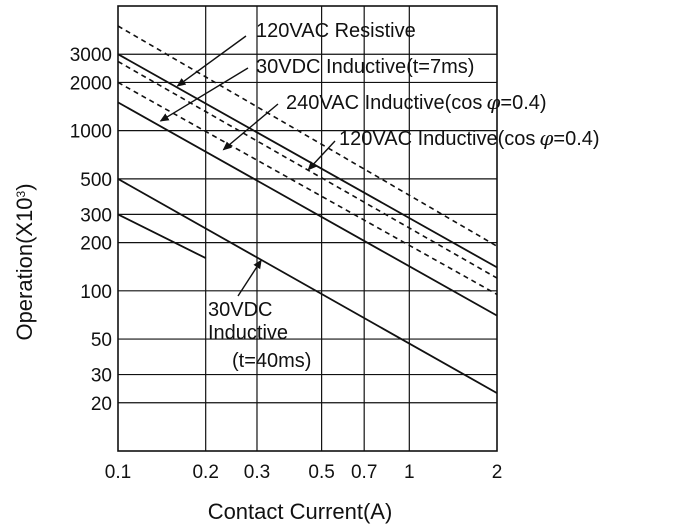 The width and height of the screenshot is (673, 524). What do you see at coordinates (365, 67) in the screenshot?
I see `annotation-label: 30VDC Inductive(t=7ms)` at bounding box center [365, 67].